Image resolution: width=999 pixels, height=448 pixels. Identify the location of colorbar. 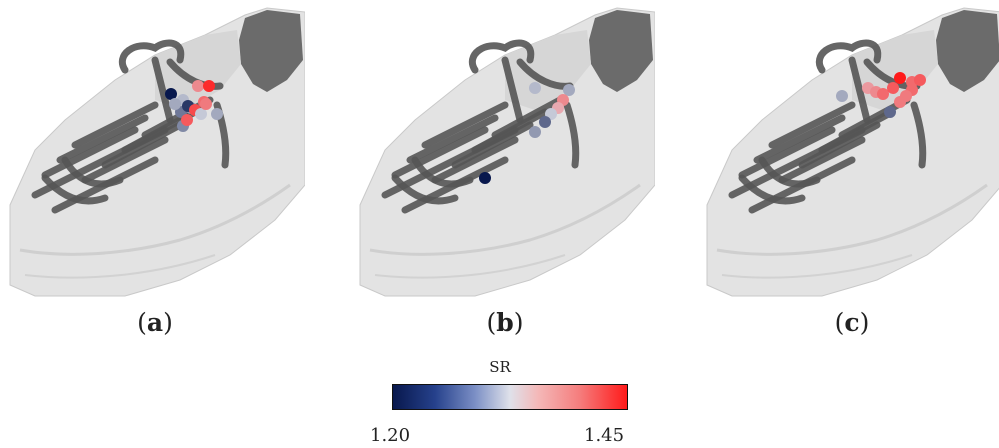
(510, 397).